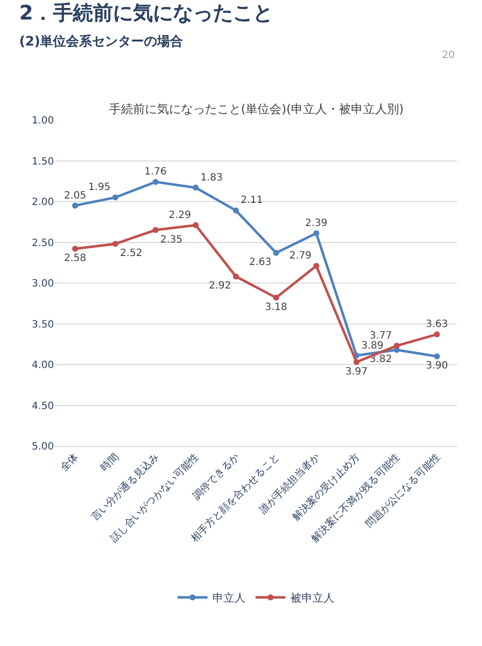  What do you see at coordinates (43, 162) in the screenshot?
I see `y-tick-label: 1.50` at bounding box center [43, 162].